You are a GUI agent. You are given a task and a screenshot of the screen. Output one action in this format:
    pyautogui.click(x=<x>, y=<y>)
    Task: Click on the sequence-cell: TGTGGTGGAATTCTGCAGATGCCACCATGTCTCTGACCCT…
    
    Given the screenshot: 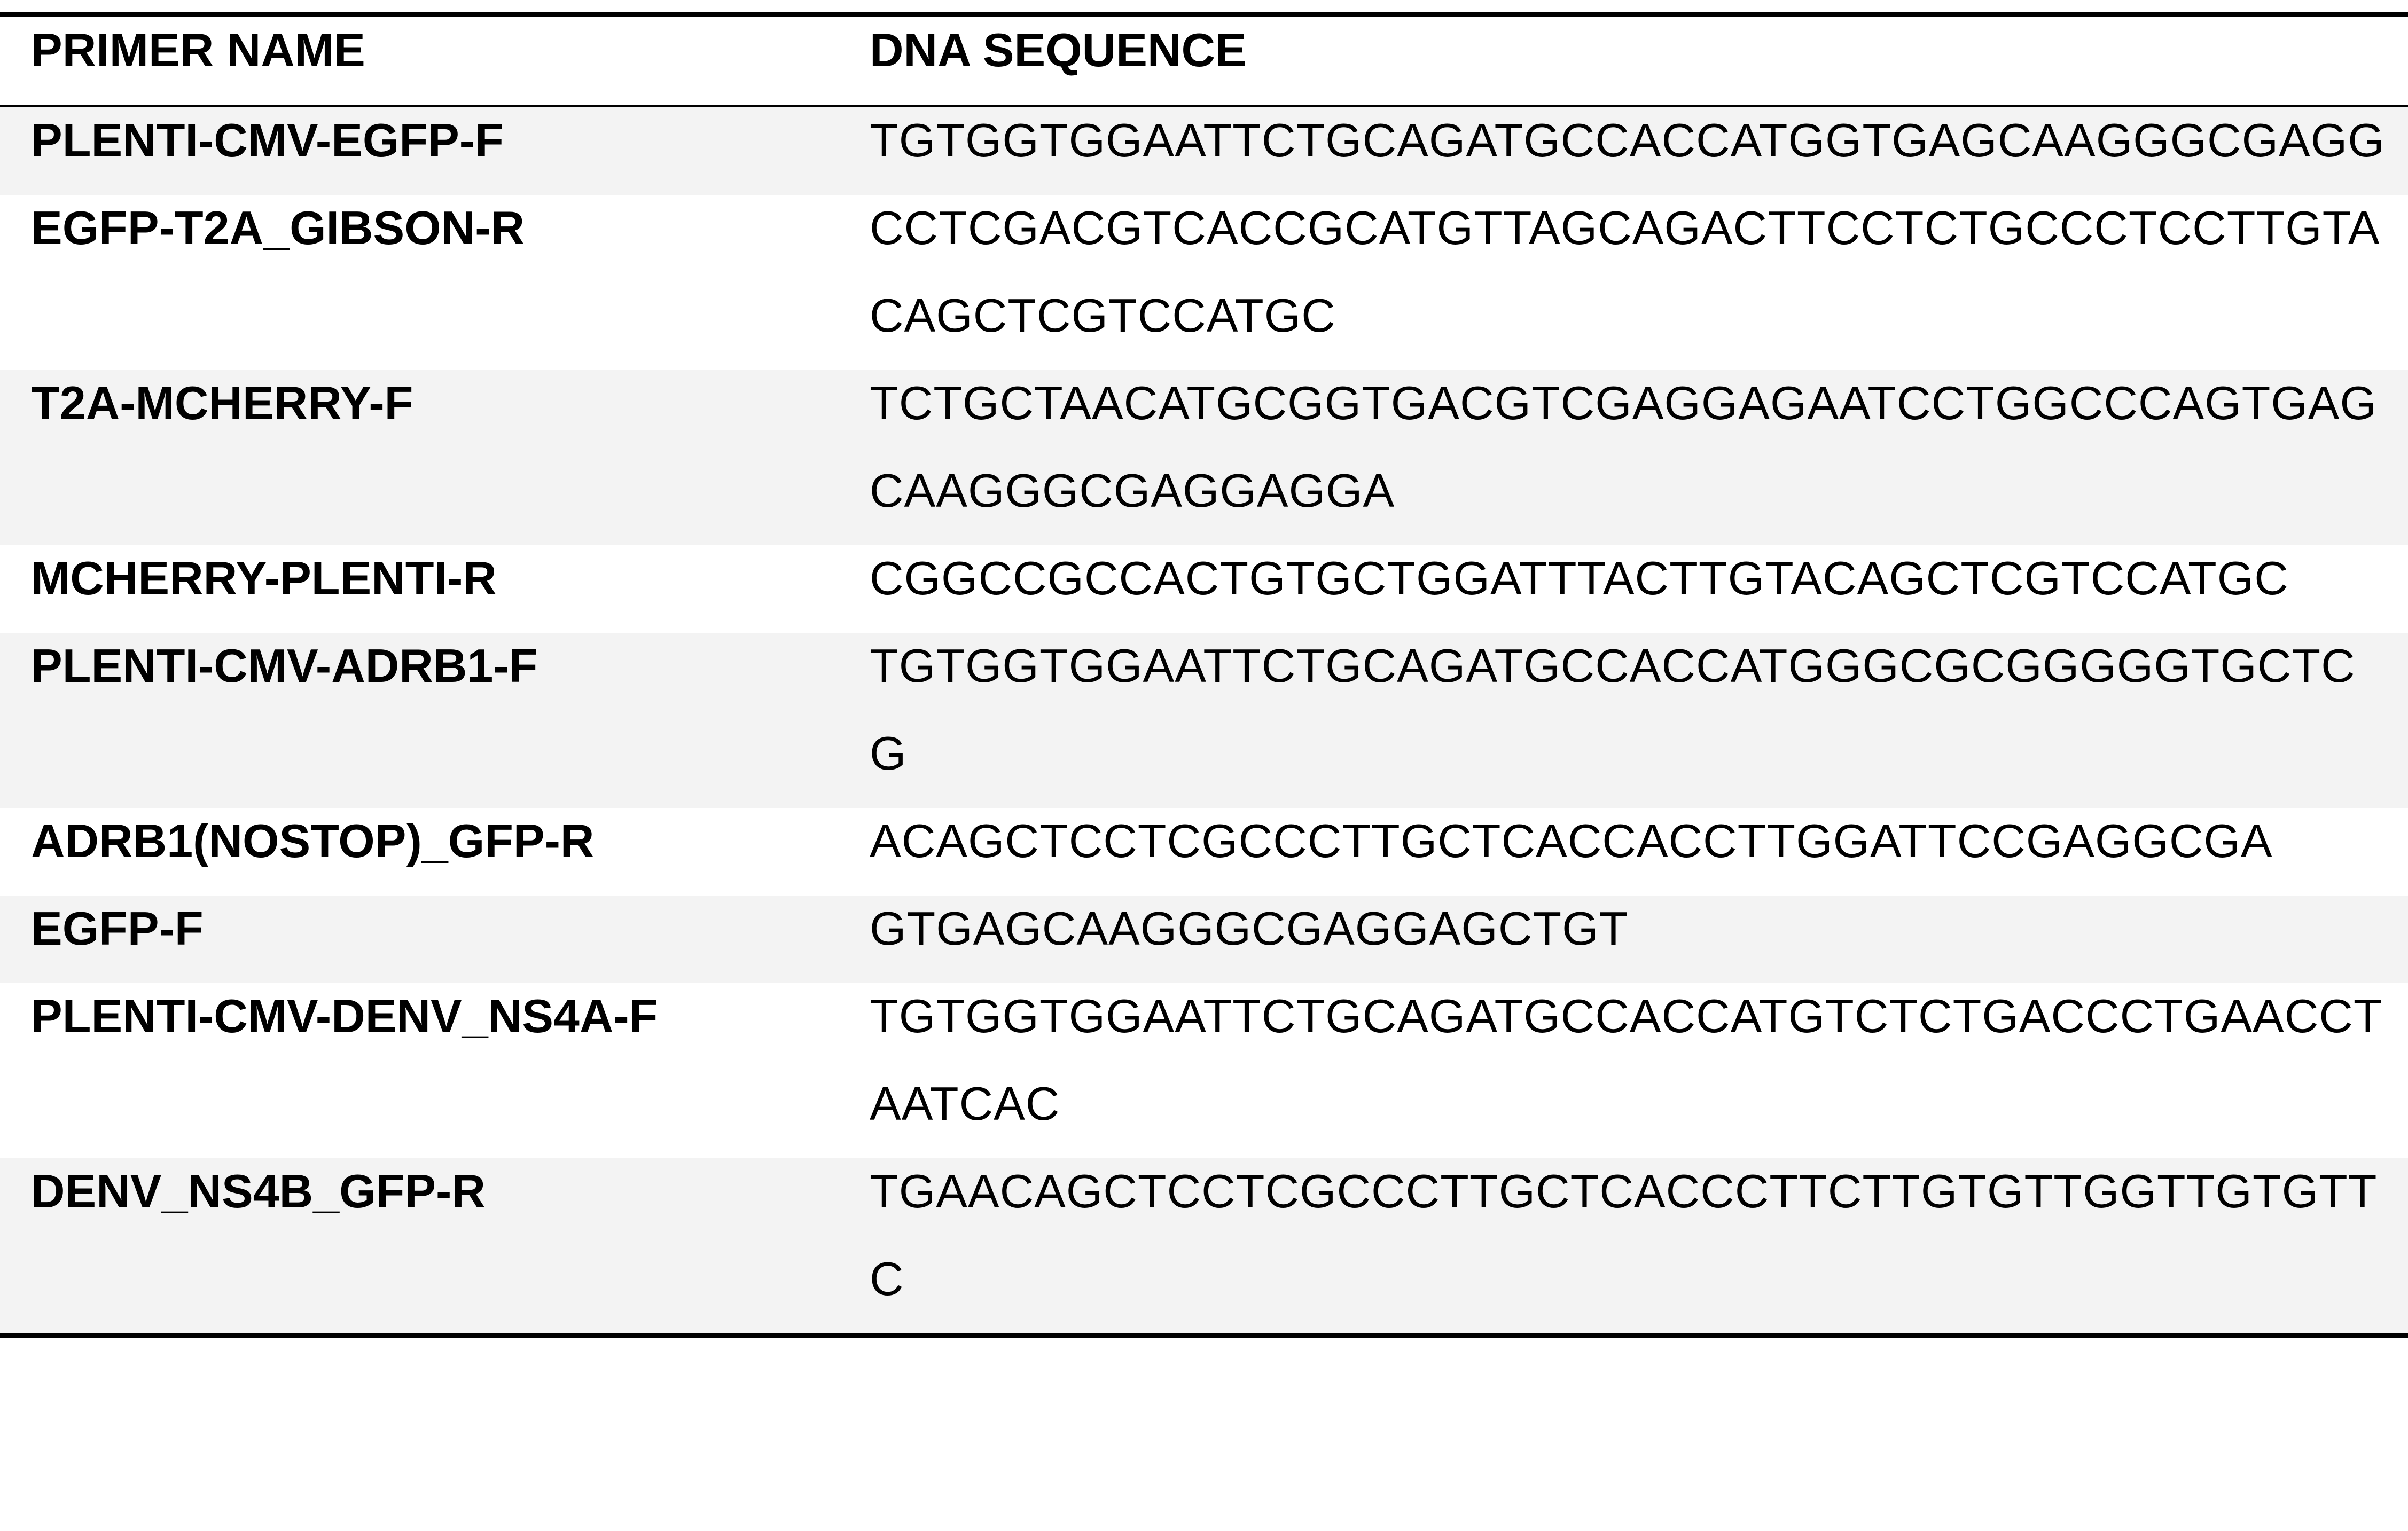 What is the action you would take?
    pyautogui.click(x=1639, y=1070)
    